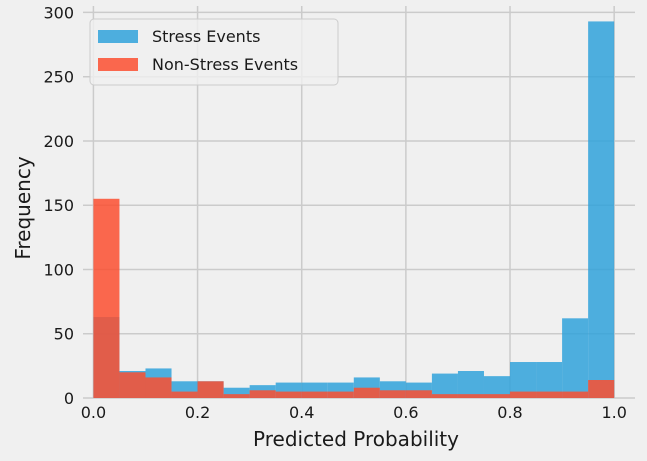  What do you see at coordinates (225, 64) in the screenshot?
I see `legend-label-non-stress: Non-Stress Events` at bounding box center [225, 64].